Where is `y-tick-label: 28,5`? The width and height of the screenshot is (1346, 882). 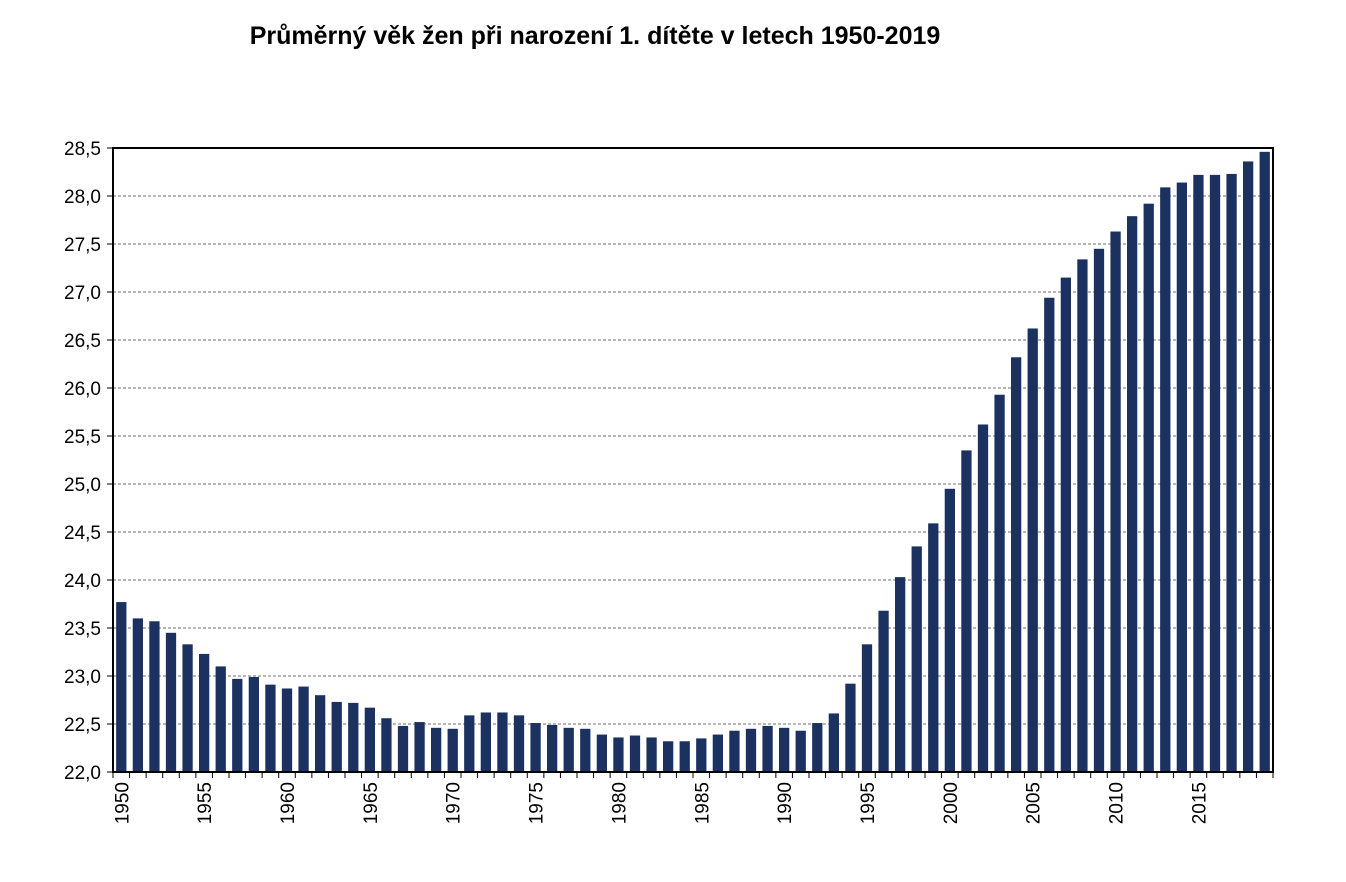 y-tick-label: 28,5 is located at coordinates (82, 149).